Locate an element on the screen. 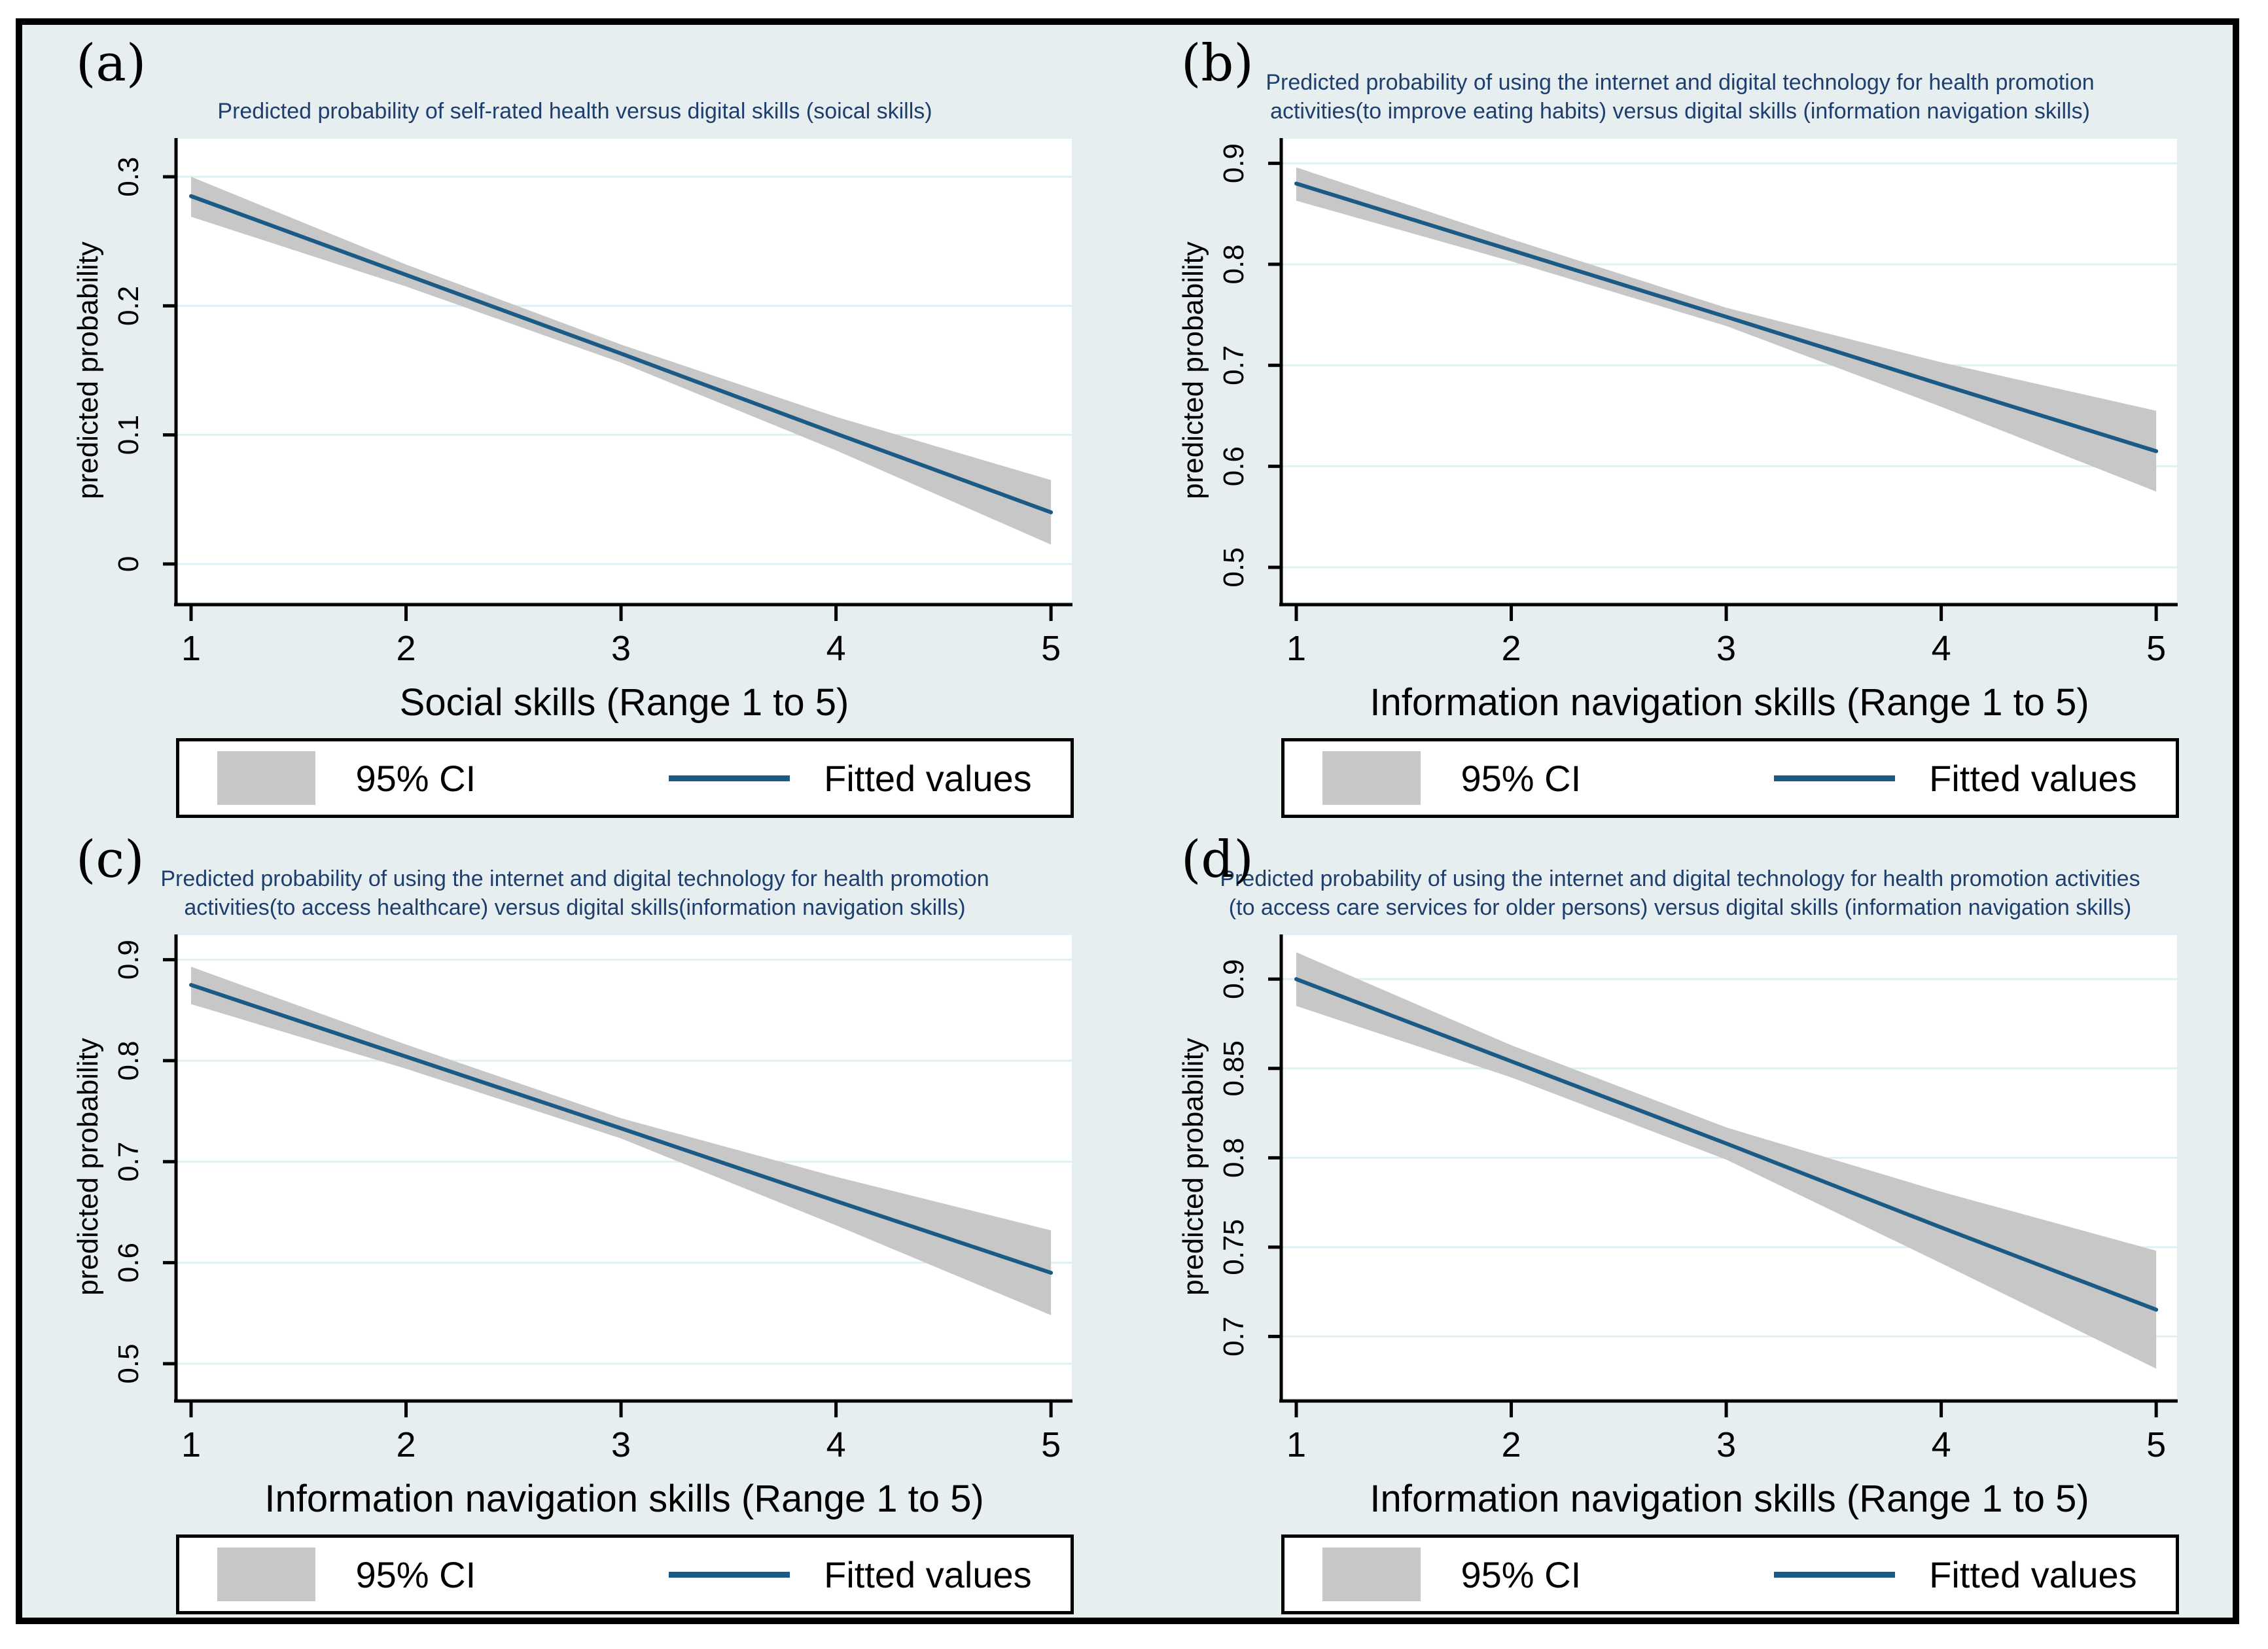  y-tick-label: 0.75 is located at coordinates (1234, 1247).